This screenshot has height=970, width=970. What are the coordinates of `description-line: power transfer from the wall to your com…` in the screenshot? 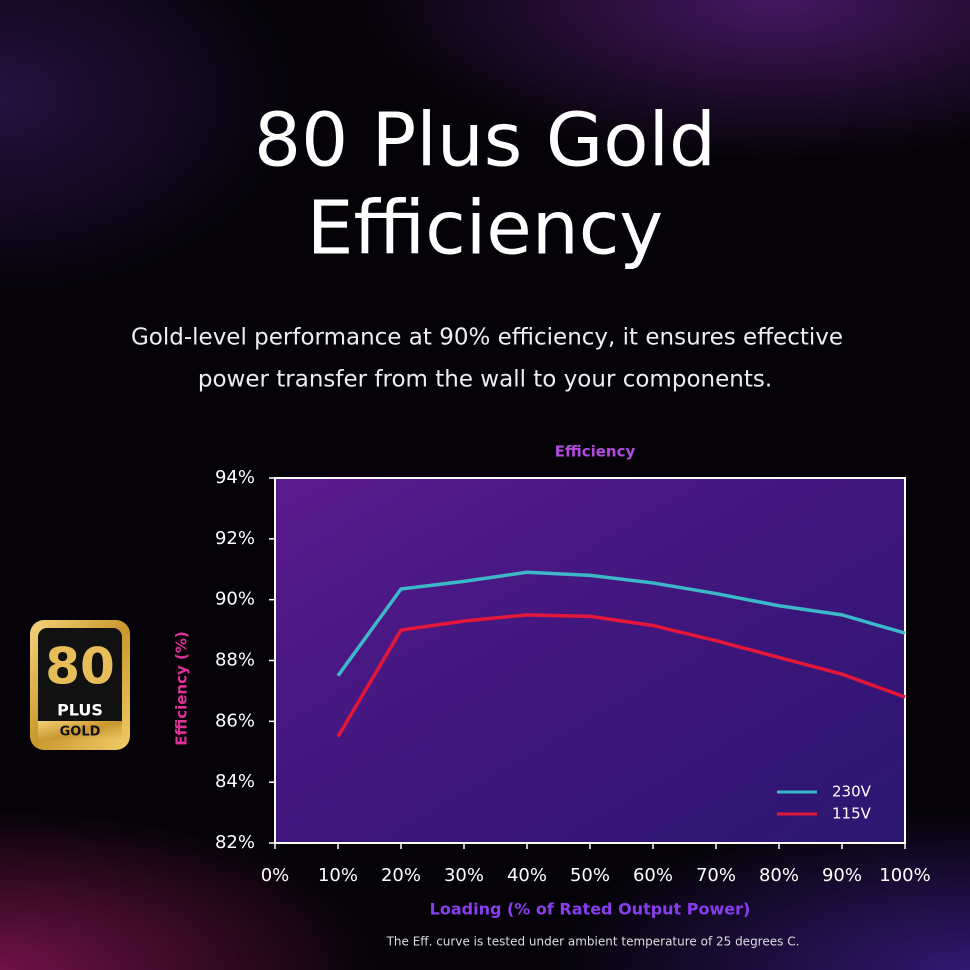 It's located at (485, 380).